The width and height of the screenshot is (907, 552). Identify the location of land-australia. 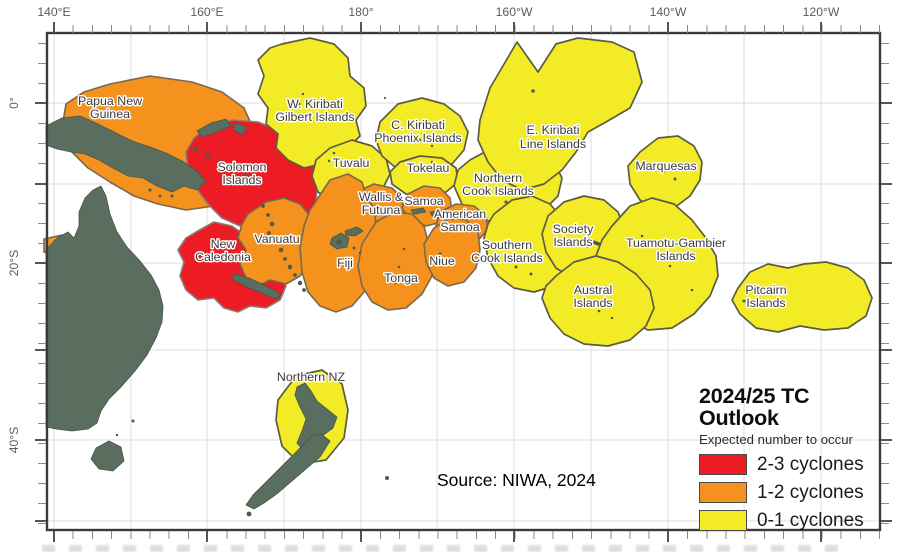
(104, 308).